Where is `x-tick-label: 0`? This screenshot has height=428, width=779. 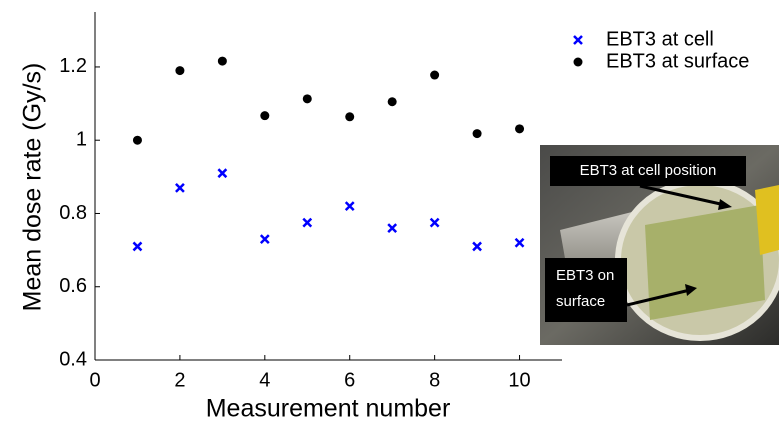 x-tick-label: 0 is located at coordinates (94, 380).